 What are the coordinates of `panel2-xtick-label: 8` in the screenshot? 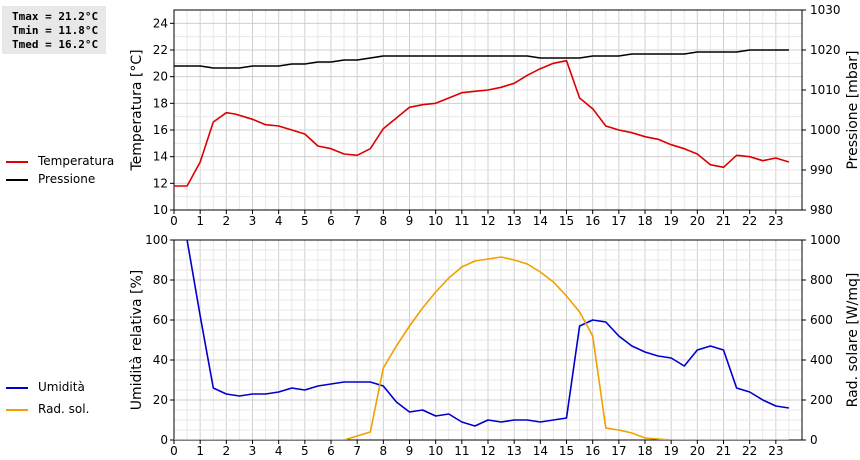 It's located at (384, 451).